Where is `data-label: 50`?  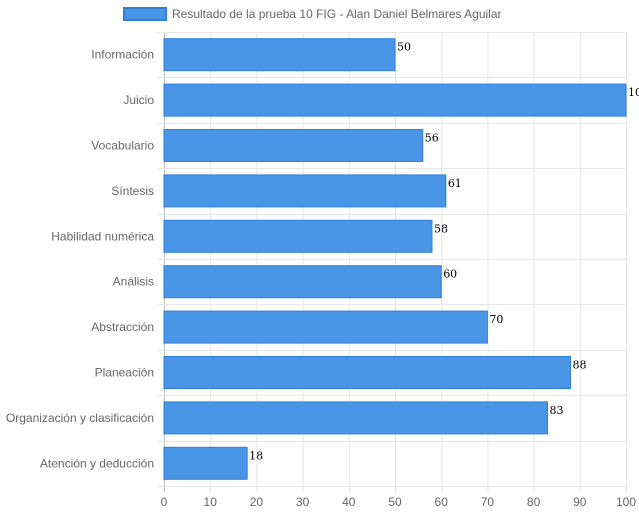
data-label: 50 is located at coordinates (404, 47).